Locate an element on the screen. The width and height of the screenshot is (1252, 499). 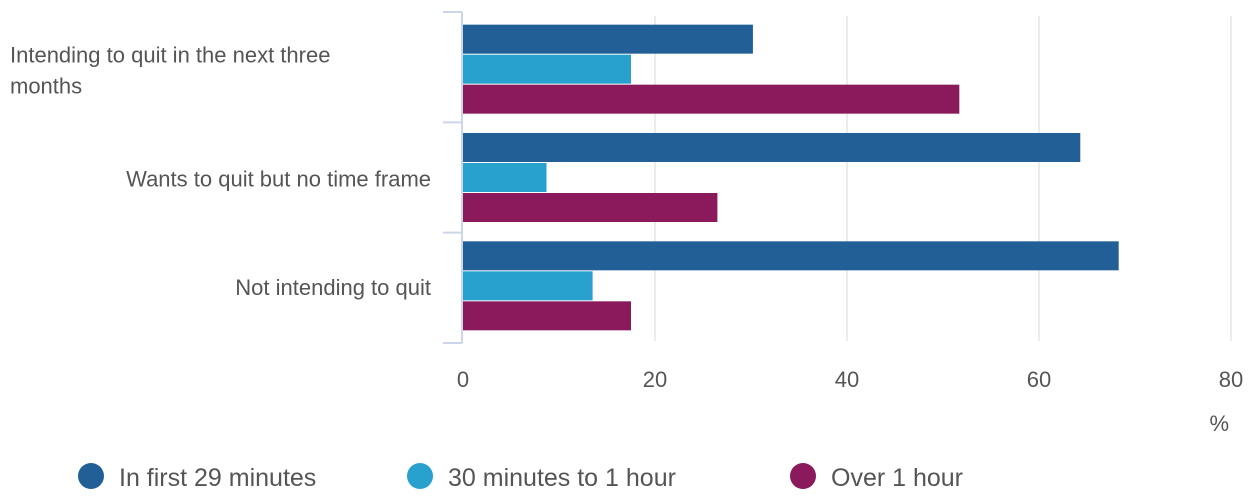
x-tick-label: 40 is located at coordinates (847, 379).